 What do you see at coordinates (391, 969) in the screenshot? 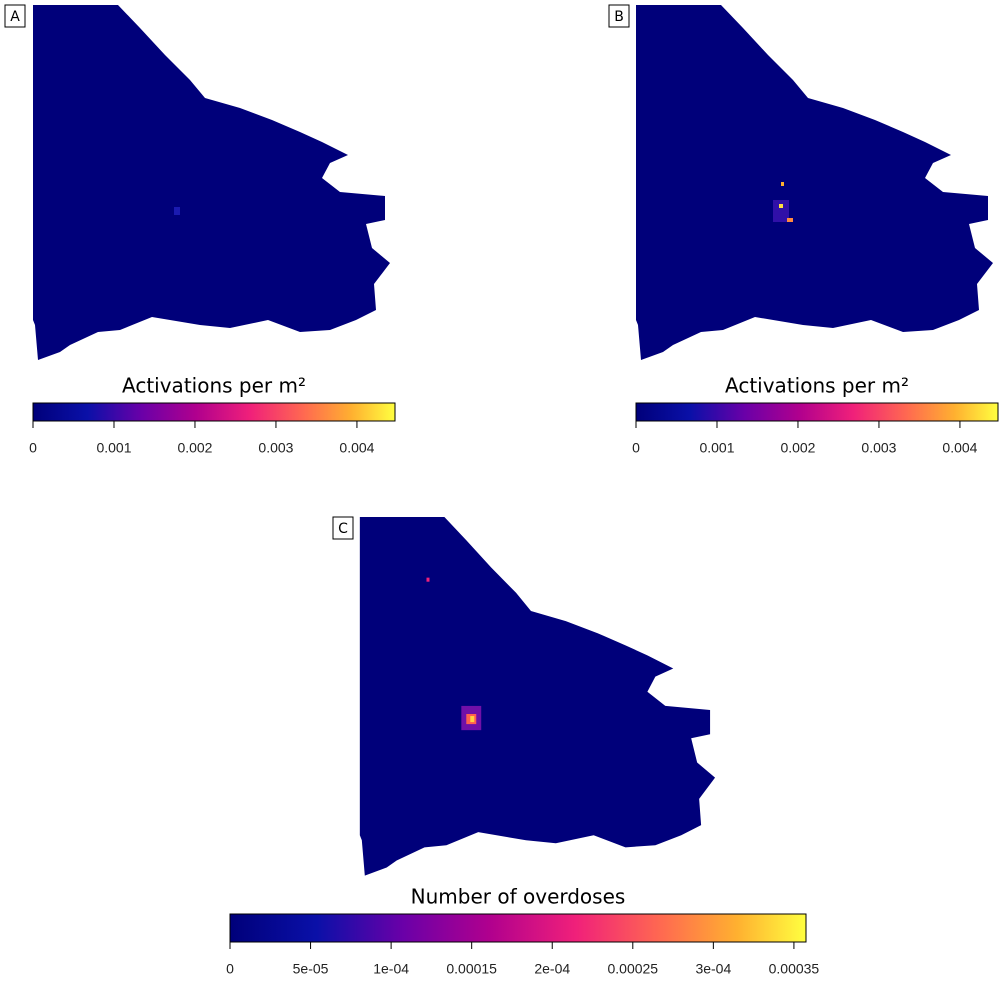
I see `colorbar-tick-label: 1e-04` at bounding box center [391, 969].